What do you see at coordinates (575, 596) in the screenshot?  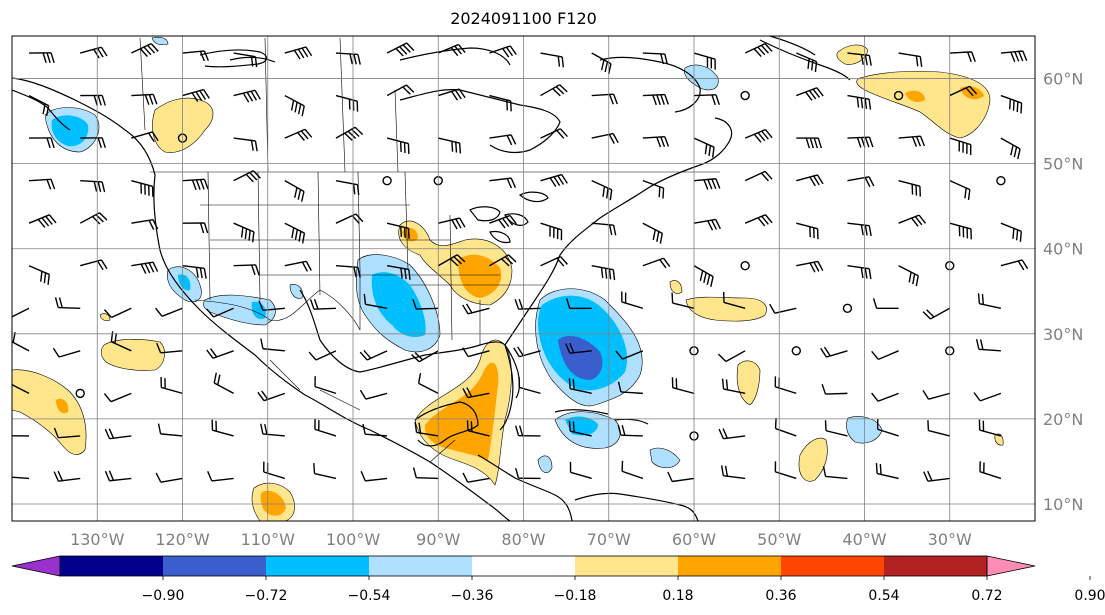 I see `colorbar-tick-label: −0.18` at bounding box center [575, 596].